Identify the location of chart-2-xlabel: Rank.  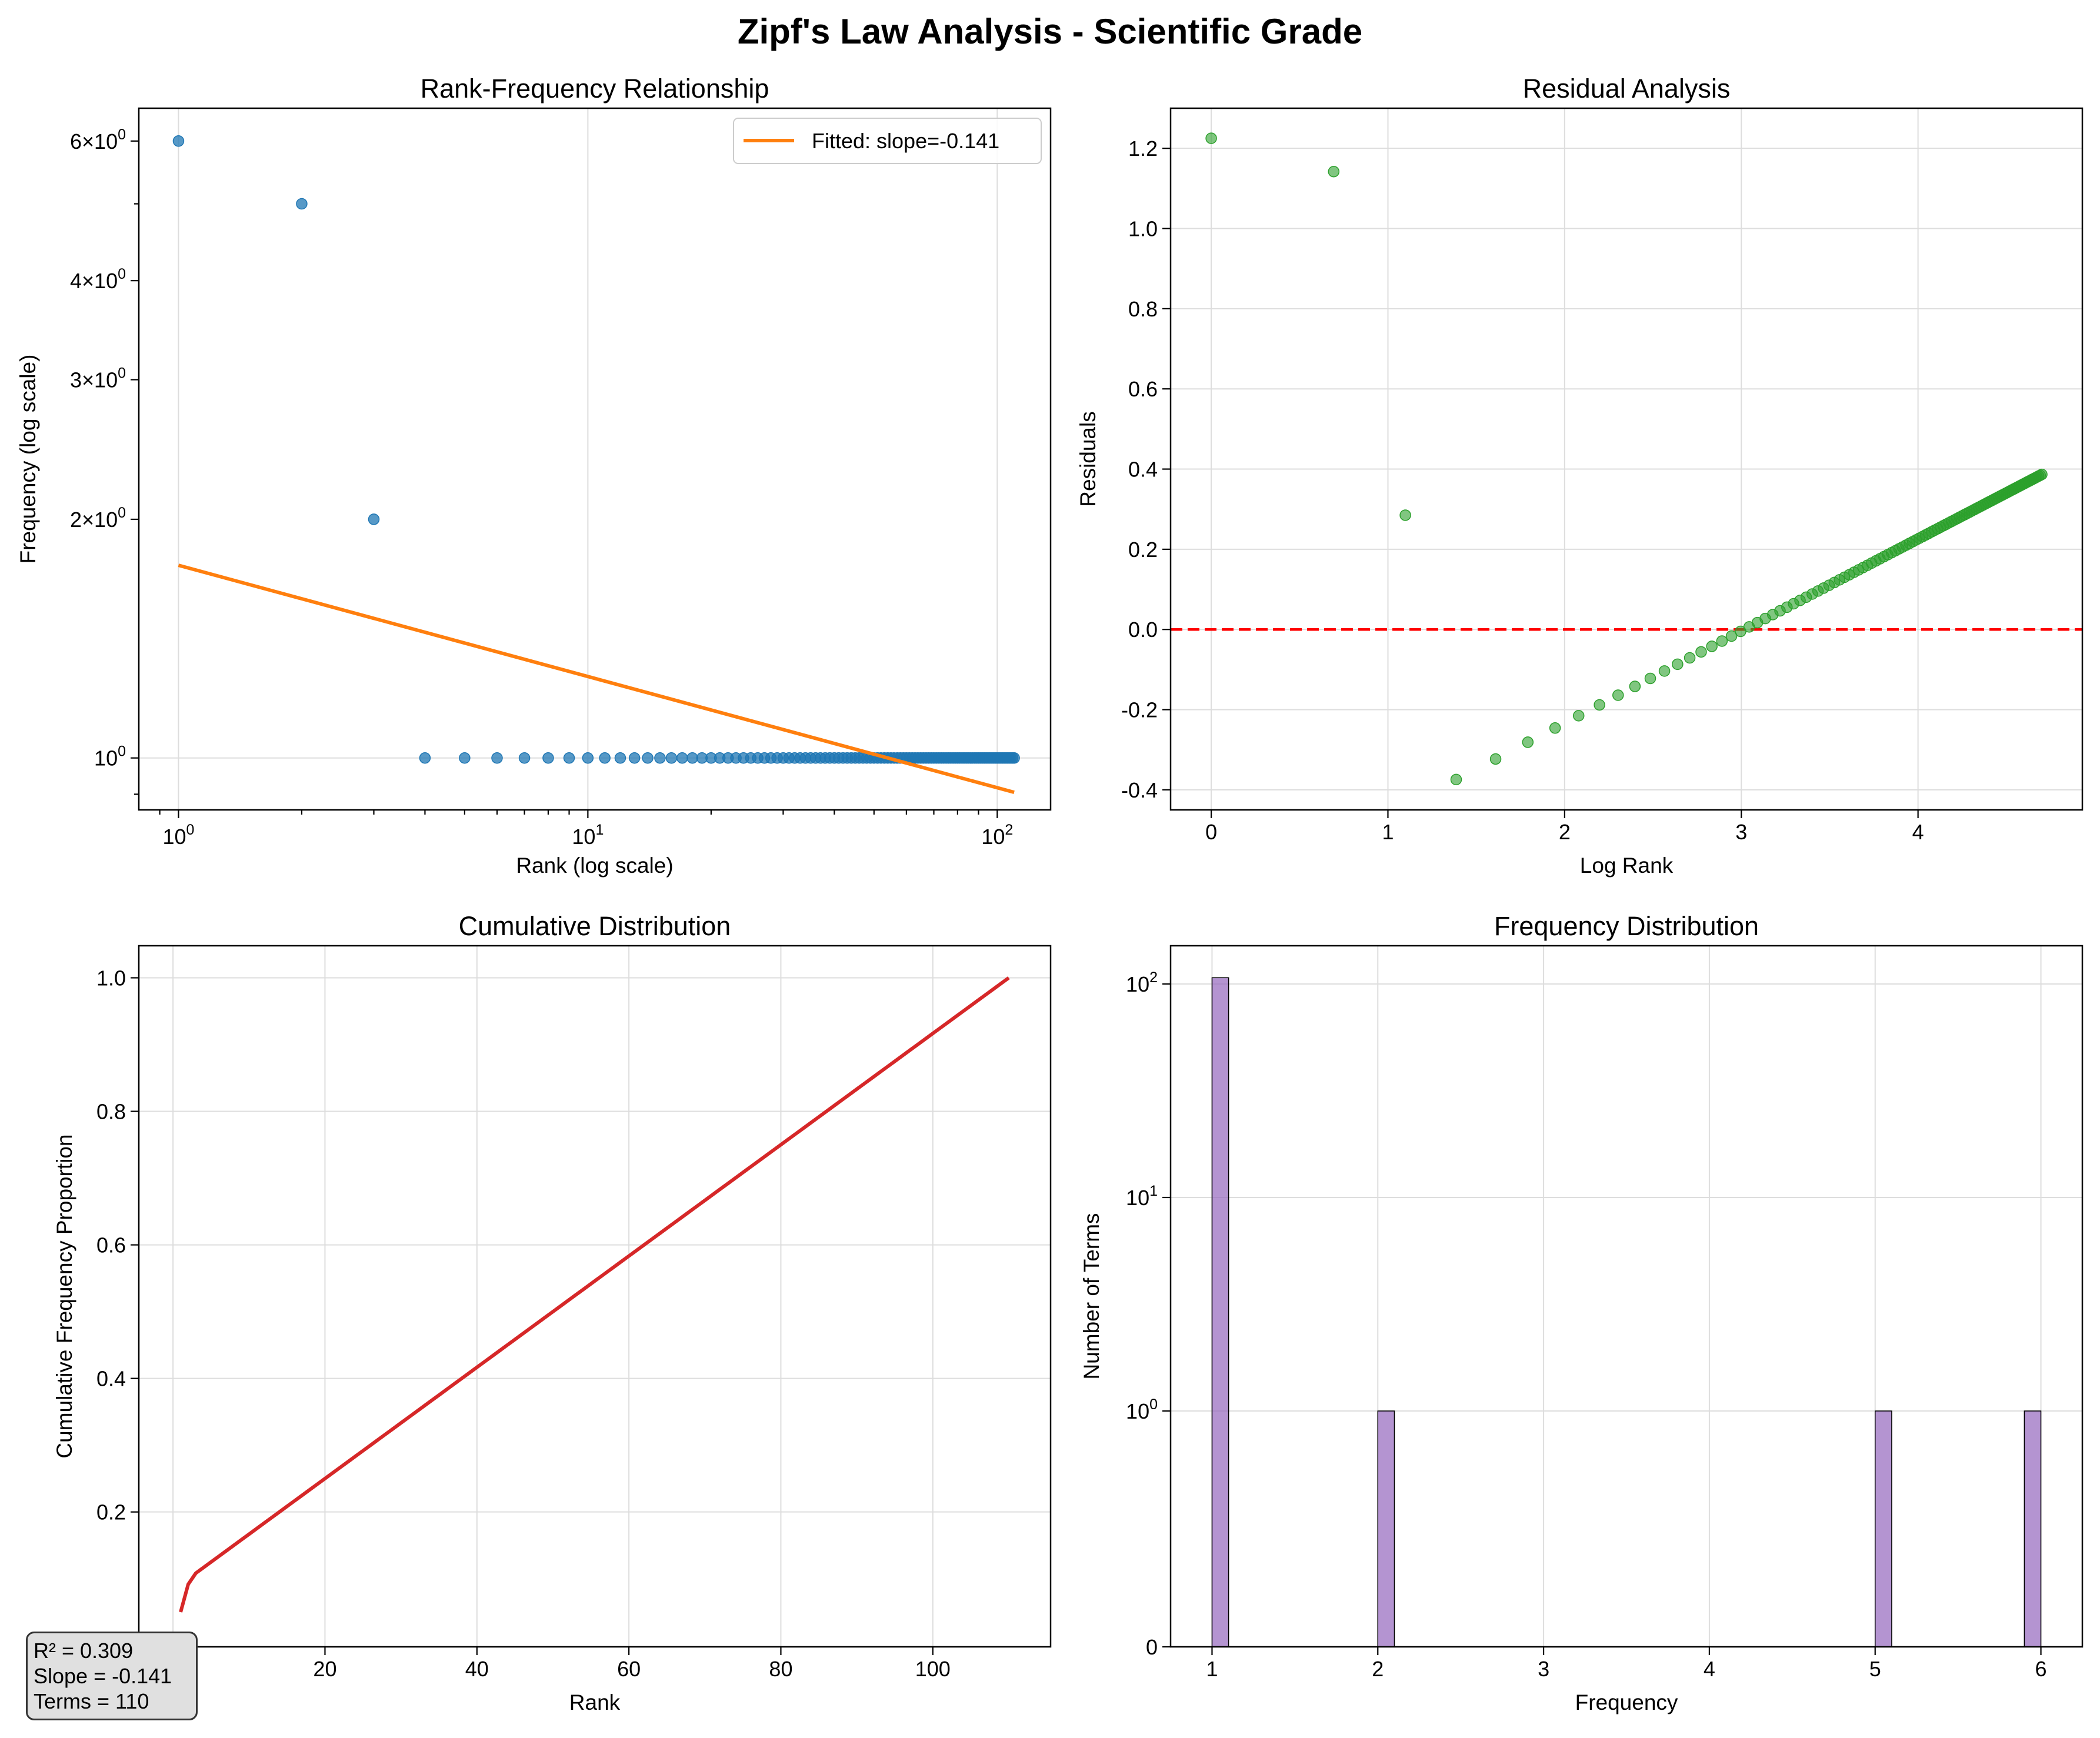
(595, 1702).